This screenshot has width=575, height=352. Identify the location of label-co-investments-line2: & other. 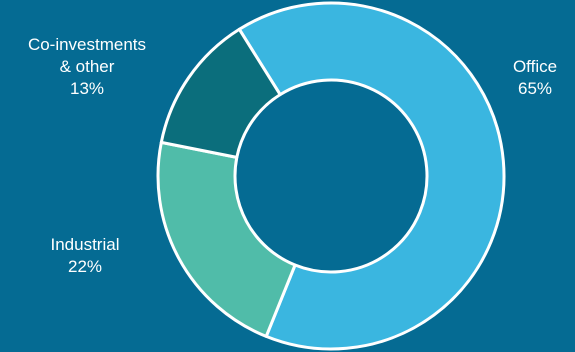
(87, 66).